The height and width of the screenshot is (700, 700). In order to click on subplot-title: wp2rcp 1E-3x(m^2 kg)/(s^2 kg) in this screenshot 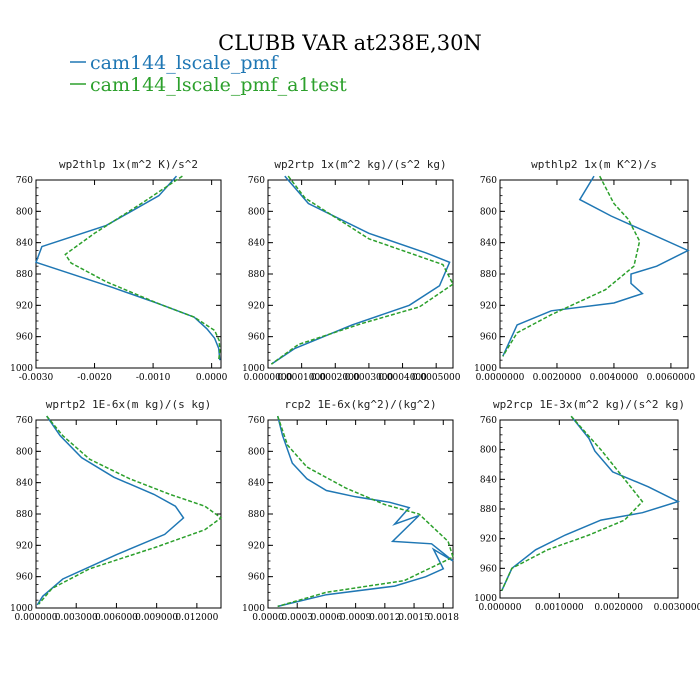, I will do `click(589, 404)`.